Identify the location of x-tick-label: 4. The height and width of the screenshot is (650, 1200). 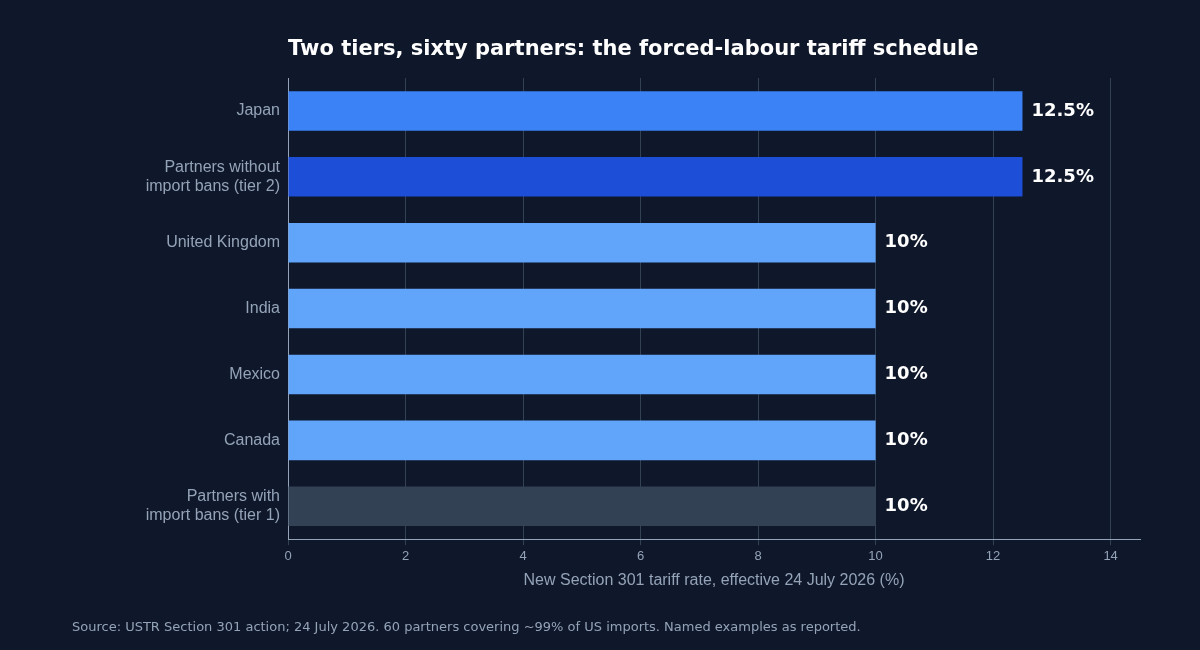
(523, 555).